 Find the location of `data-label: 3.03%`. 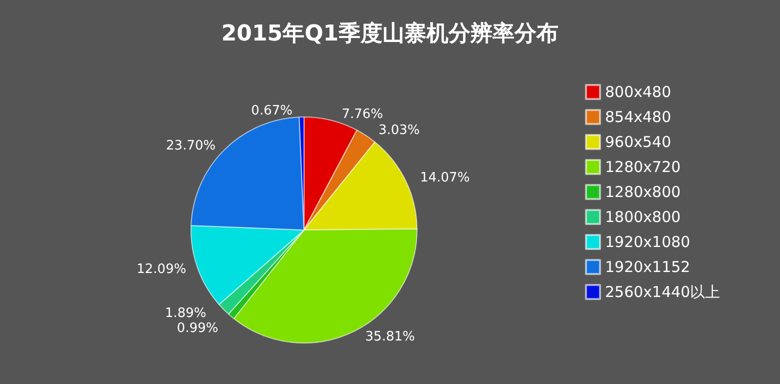

data-label: 3.03% is located at coordinates (399, 130).